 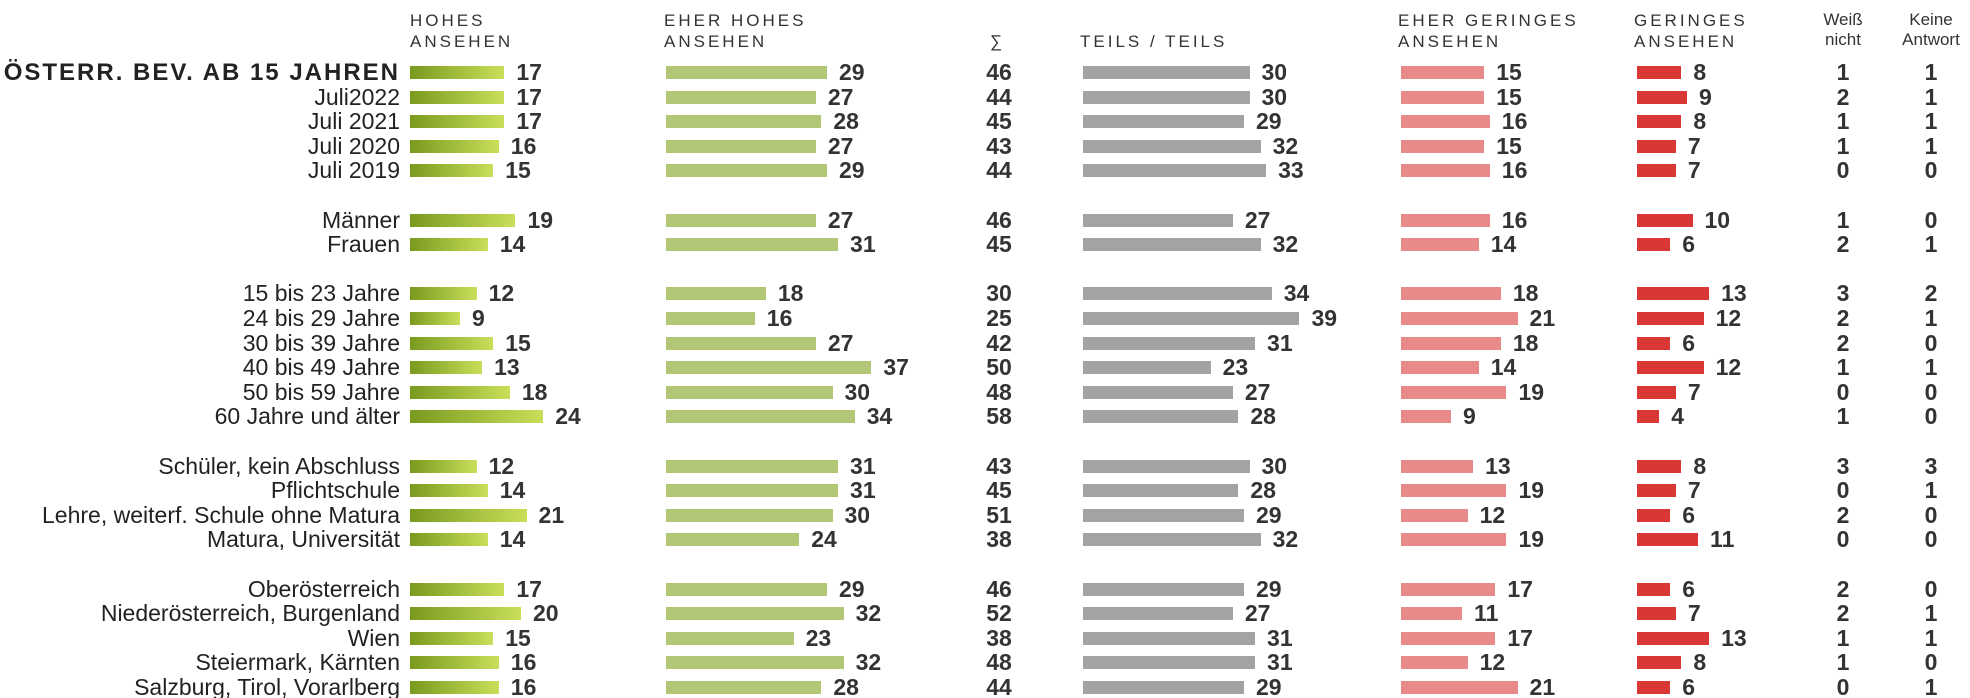 I want to click on row-label: Frauen, so click(x=363, y=244).